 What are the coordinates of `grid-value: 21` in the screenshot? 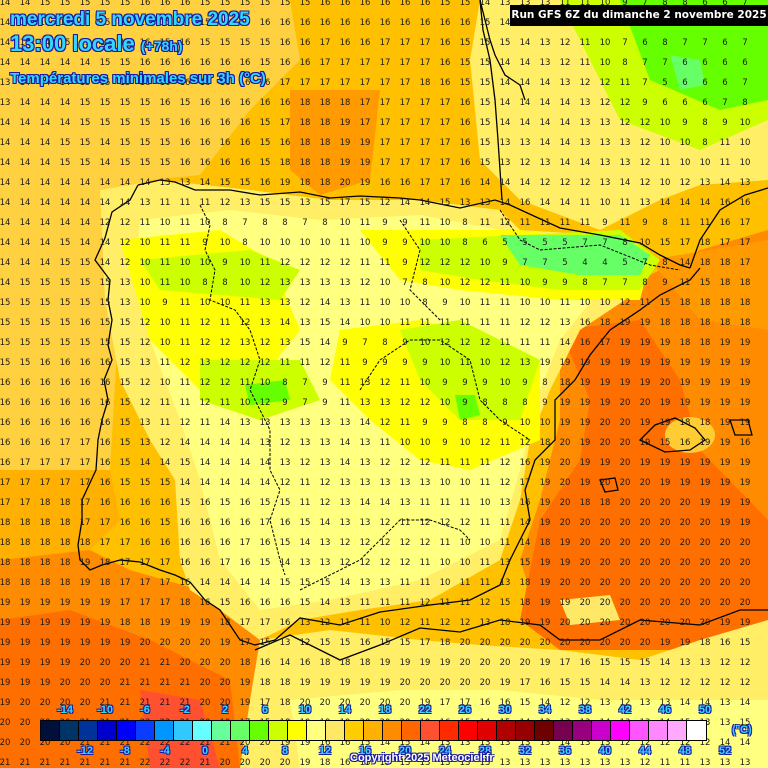 It's located at (225, 743).